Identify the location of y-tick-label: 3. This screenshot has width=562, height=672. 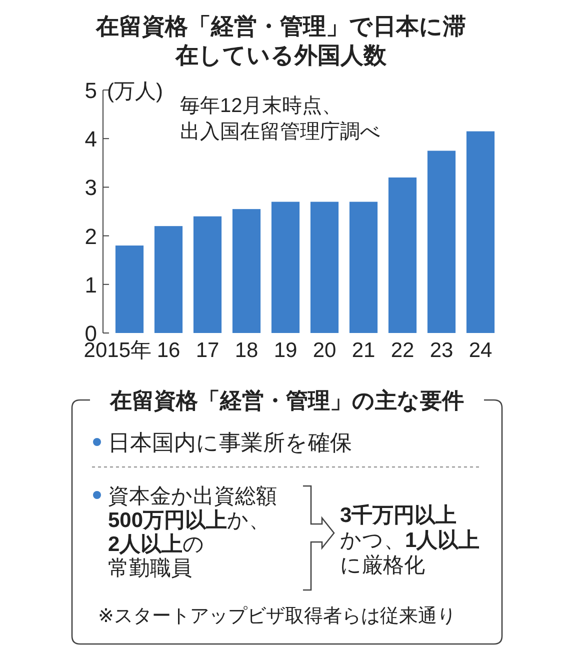
(90, 187).